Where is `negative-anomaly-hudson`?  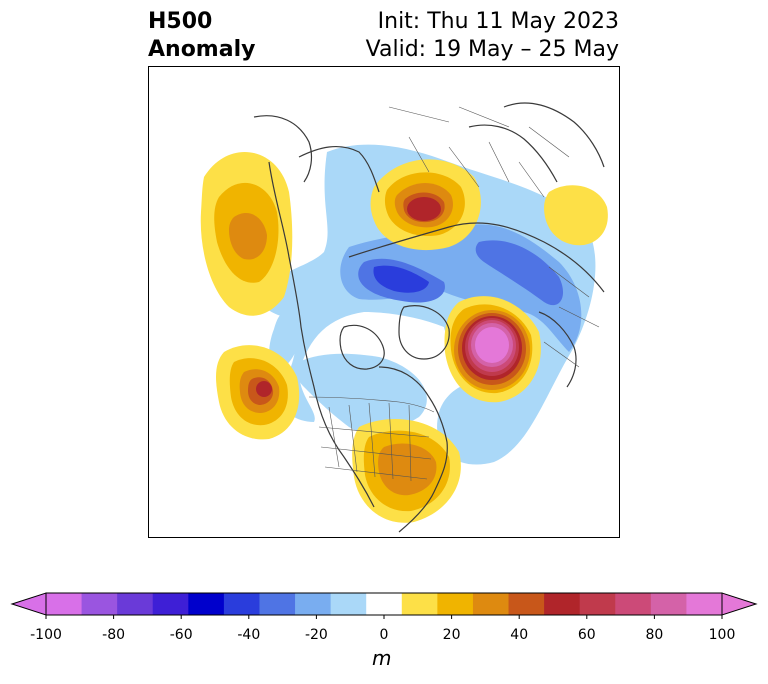
negative-anomaly-hudson is located at coordinates (401, 279).